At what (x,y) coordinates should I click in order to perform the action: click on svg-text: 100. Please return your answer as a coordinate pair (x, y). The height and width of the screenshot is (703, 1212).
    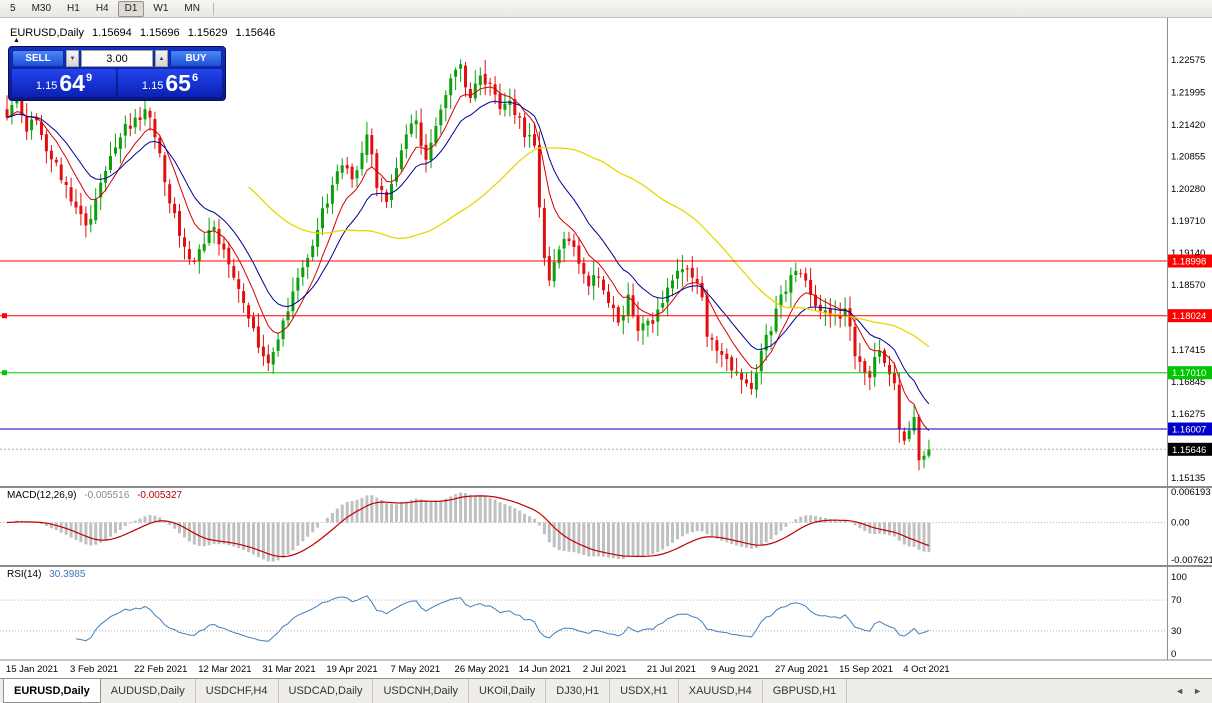
    Looking at the image, I should click on (1179, 577).